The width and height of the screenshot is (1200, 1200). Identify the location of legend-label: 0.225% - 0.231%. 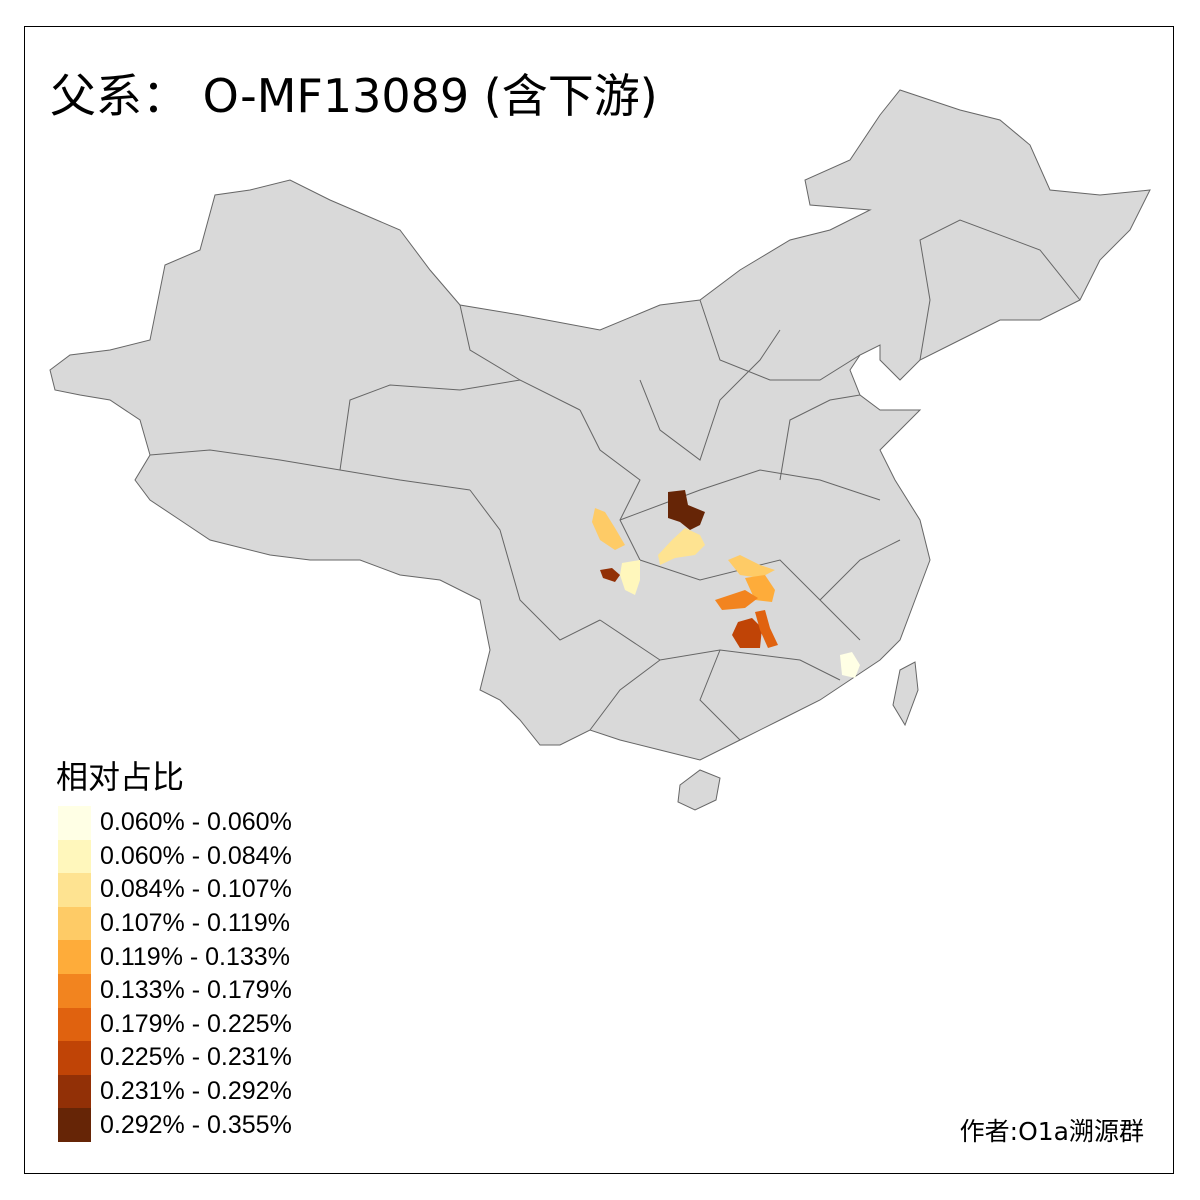
(196, 1057).